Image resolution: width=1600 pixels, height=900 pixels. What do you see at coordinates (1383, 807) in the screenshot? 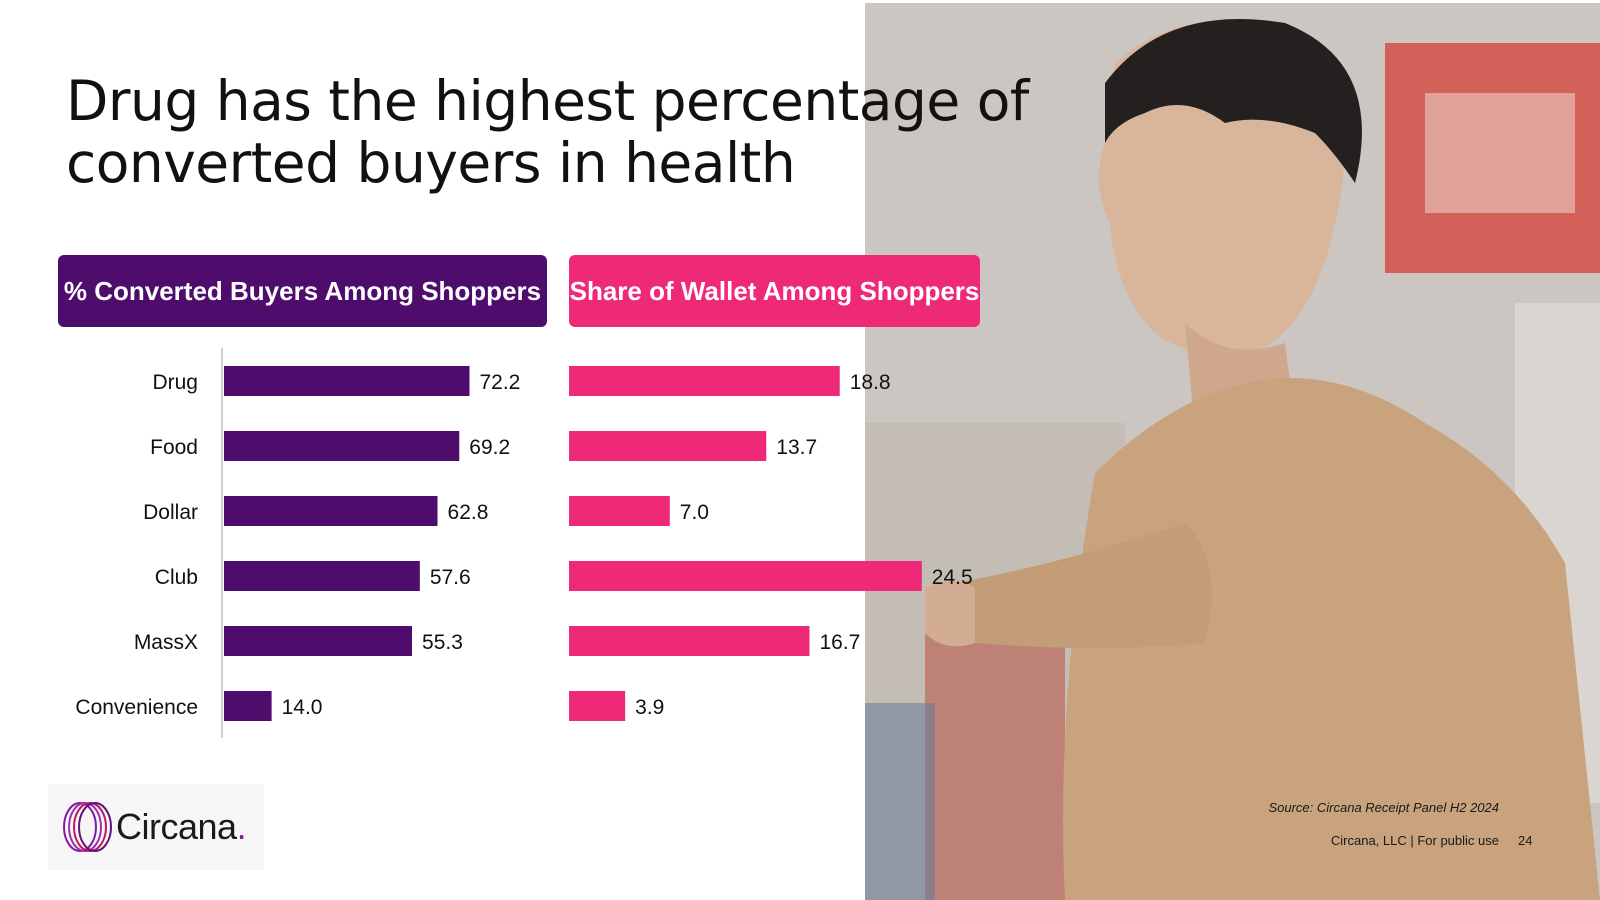
I see `source-note: Source: Circana Receipt Panel H2 2024` at bounding box center [1383, 807].